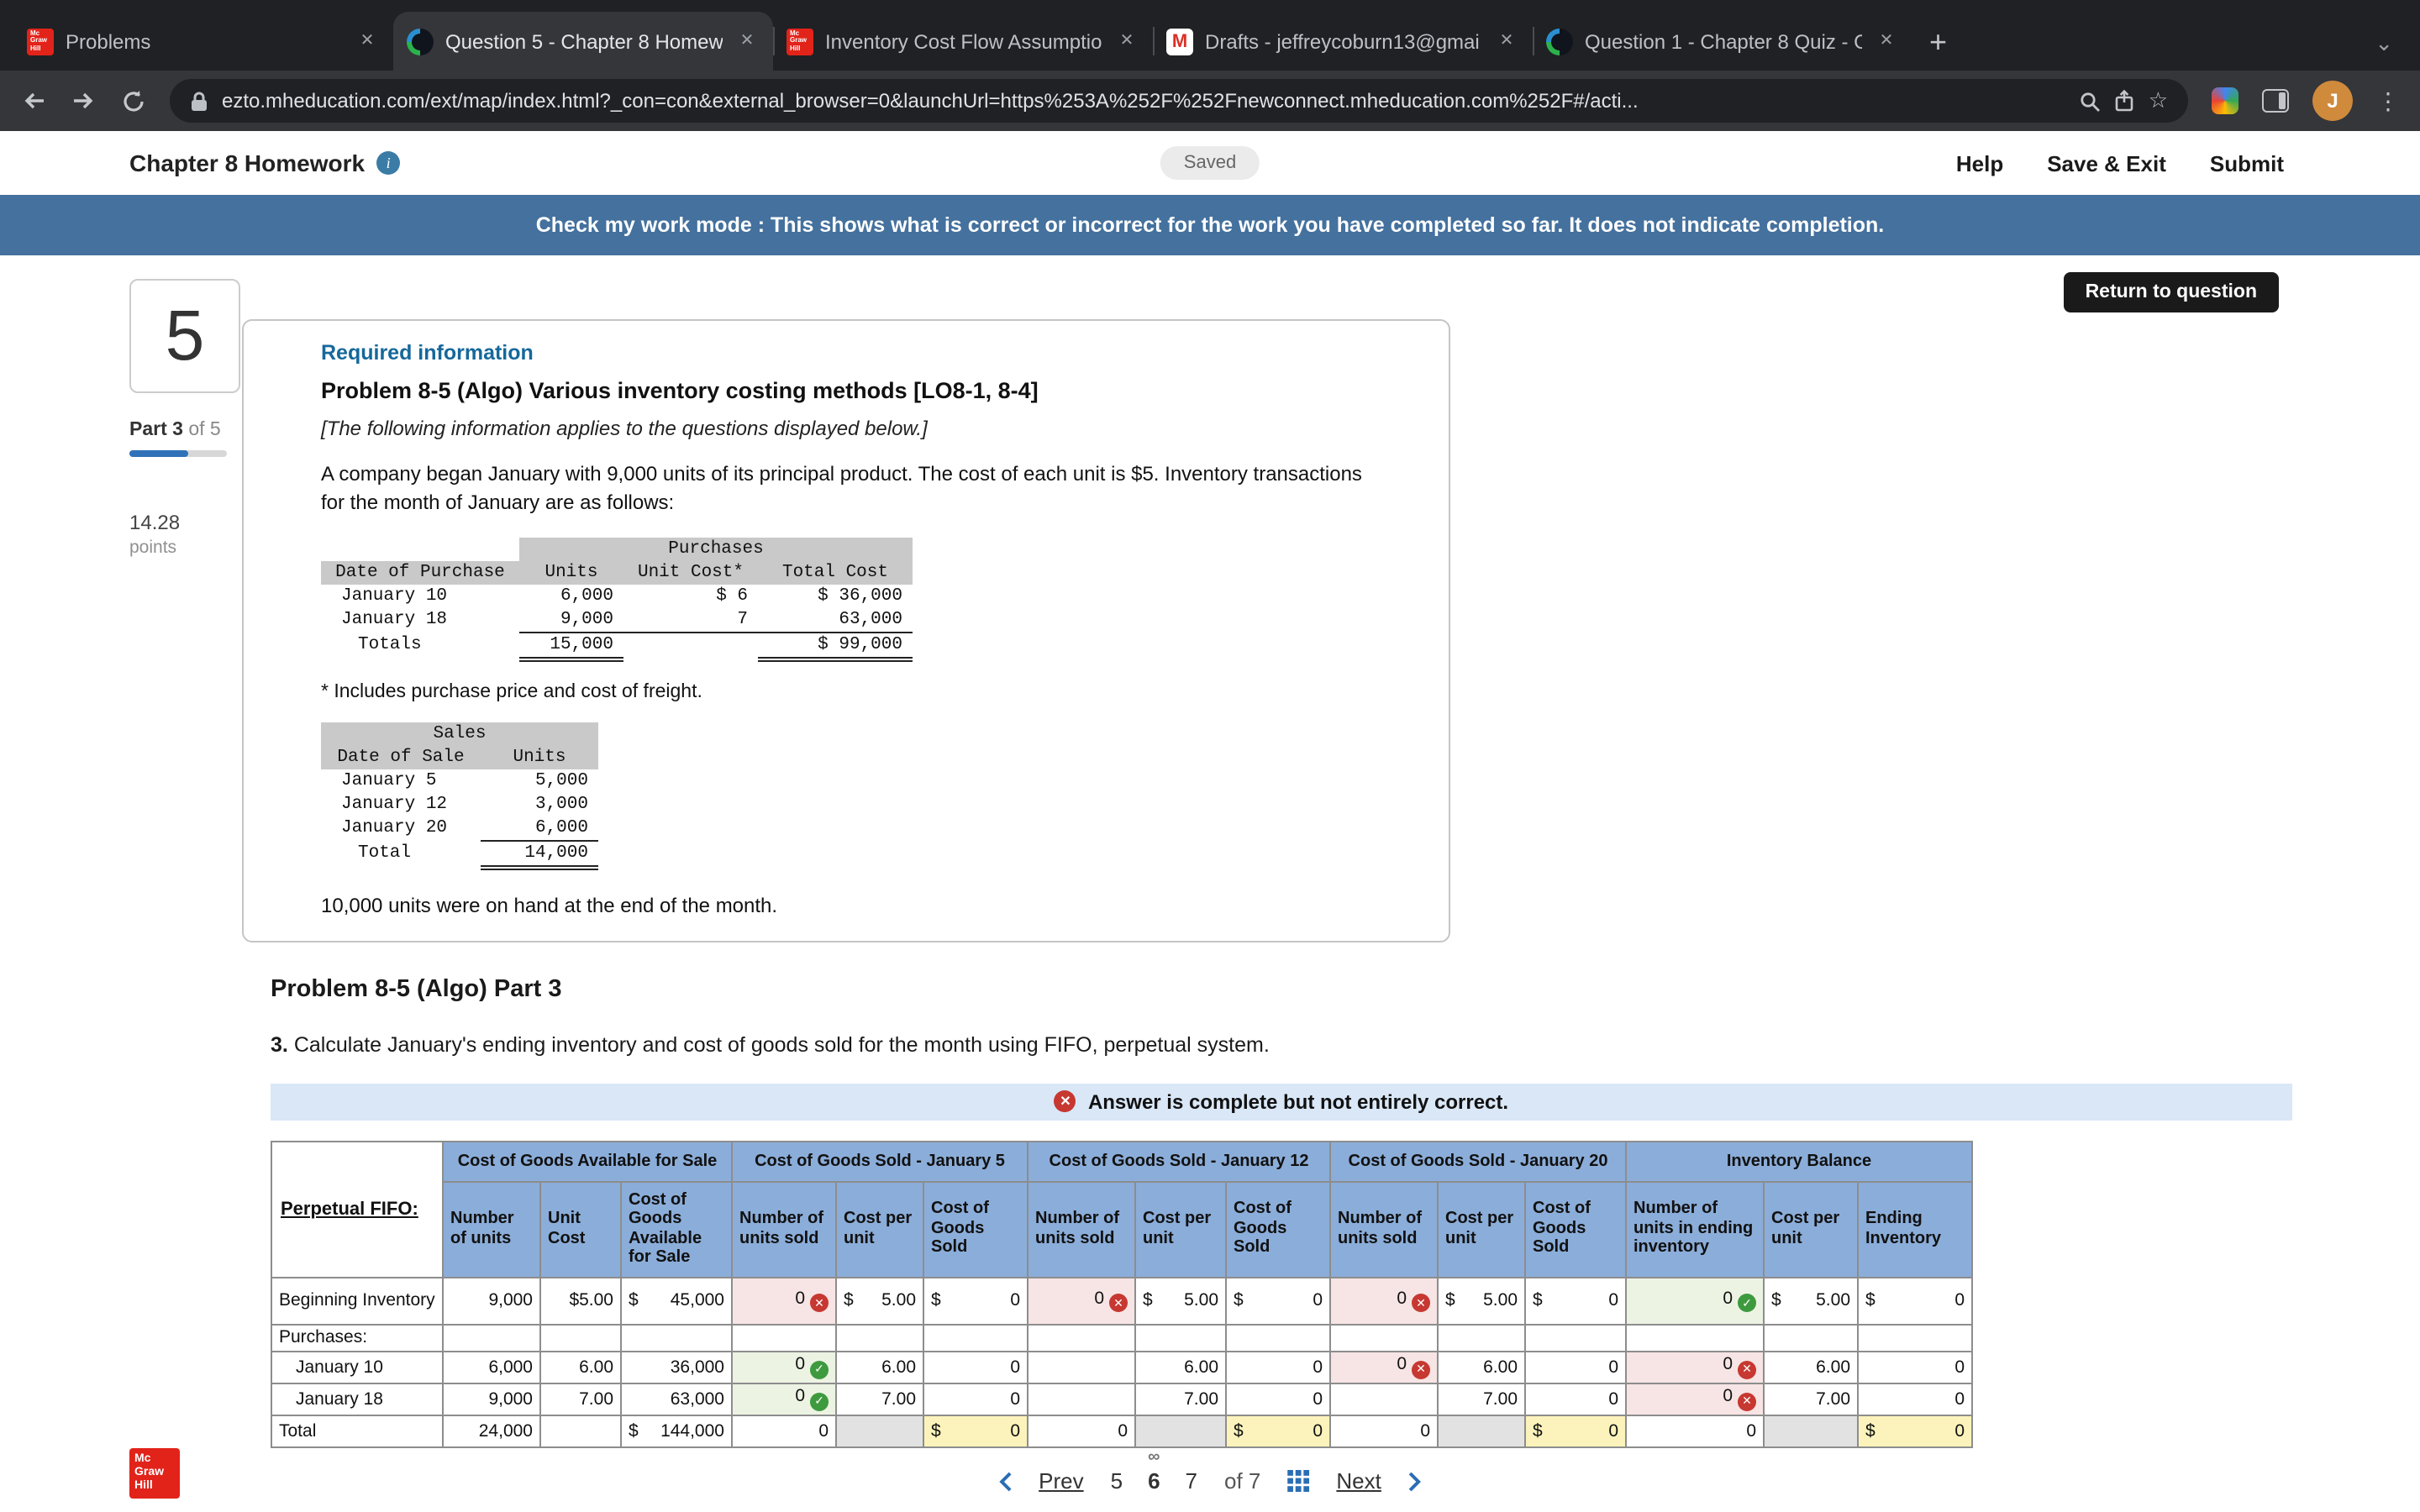  Describe the element at coordinates (860, 595) in the screenshot. I see `value-cell: $ 36,000` at that location.